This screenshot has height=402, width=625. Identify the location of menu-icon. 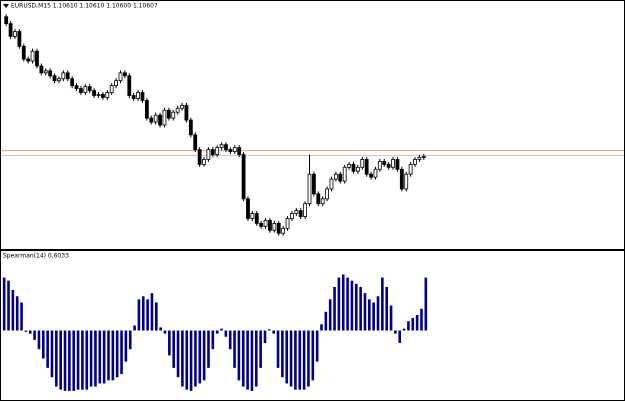
(6, 6).